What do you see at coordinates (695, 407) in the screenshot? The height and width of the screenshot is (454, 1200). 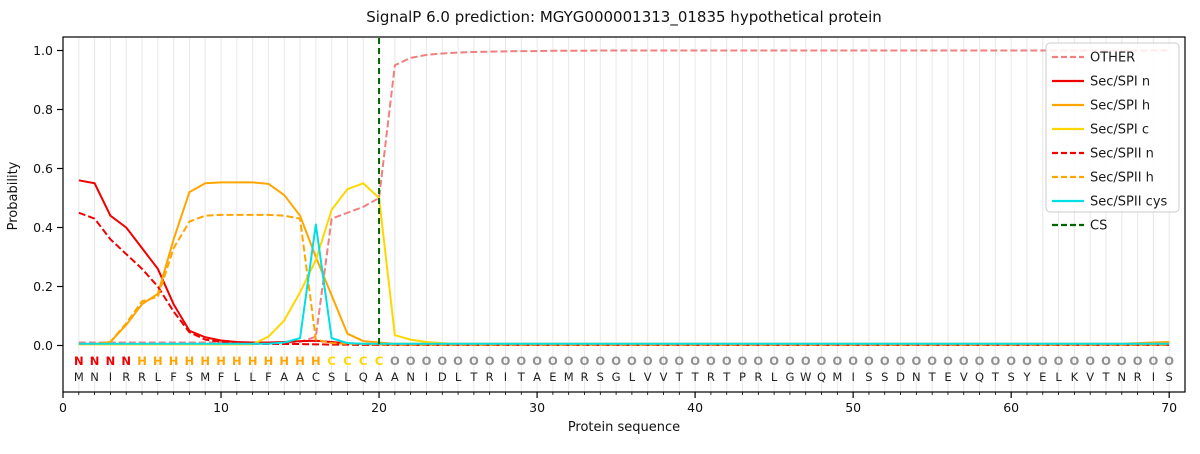 I see `x-tick-label: 40` at bounding box center [695, 407].